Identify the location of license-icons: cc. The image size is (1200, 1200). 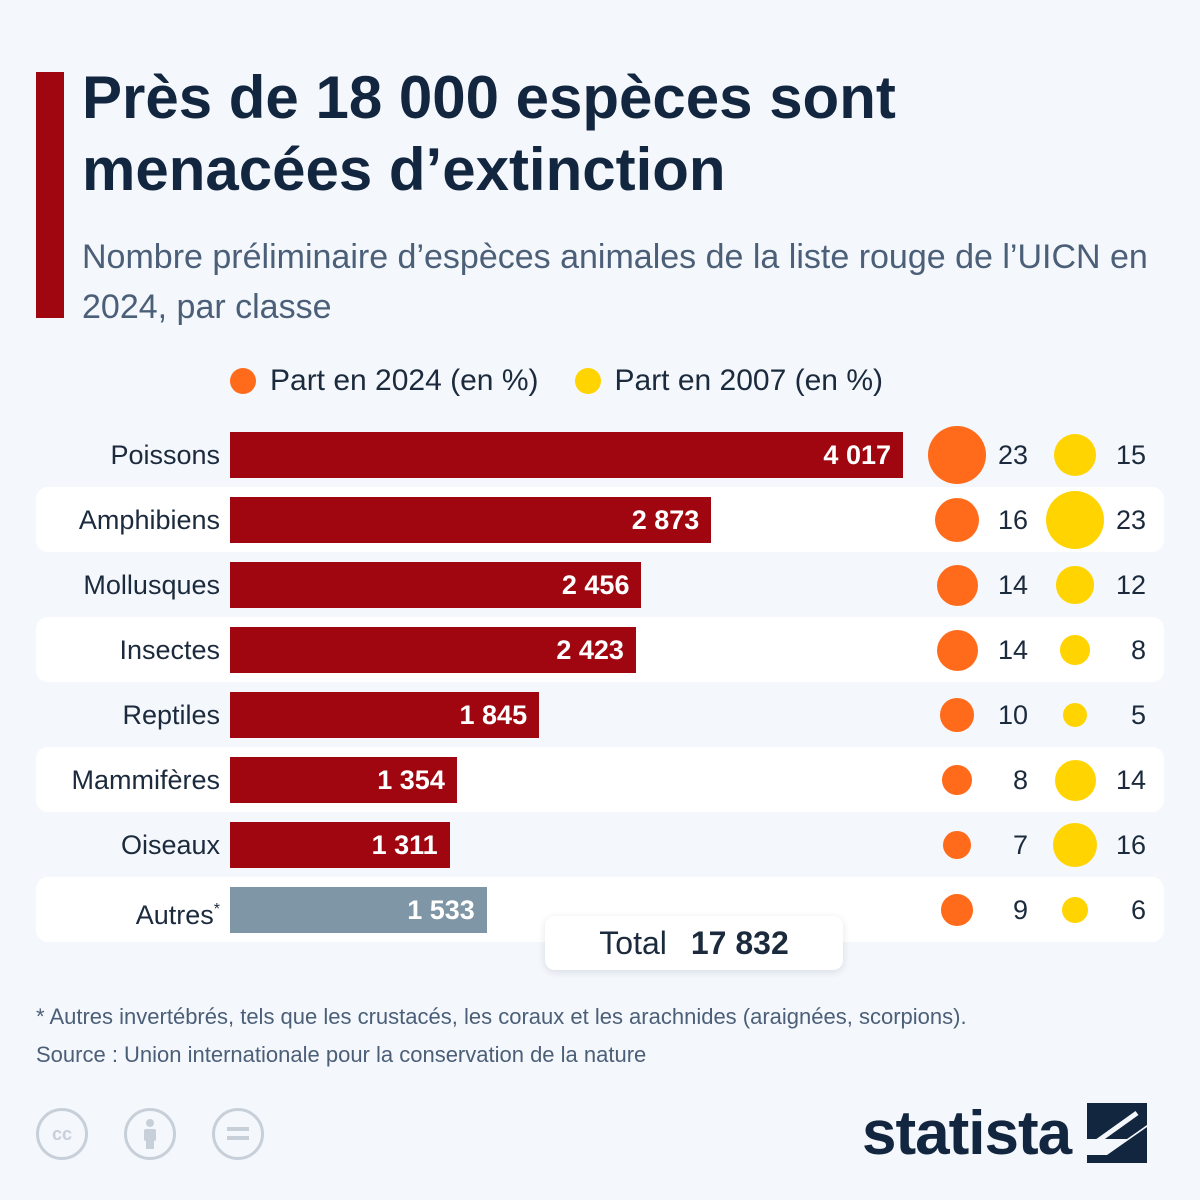
(168, 1134).